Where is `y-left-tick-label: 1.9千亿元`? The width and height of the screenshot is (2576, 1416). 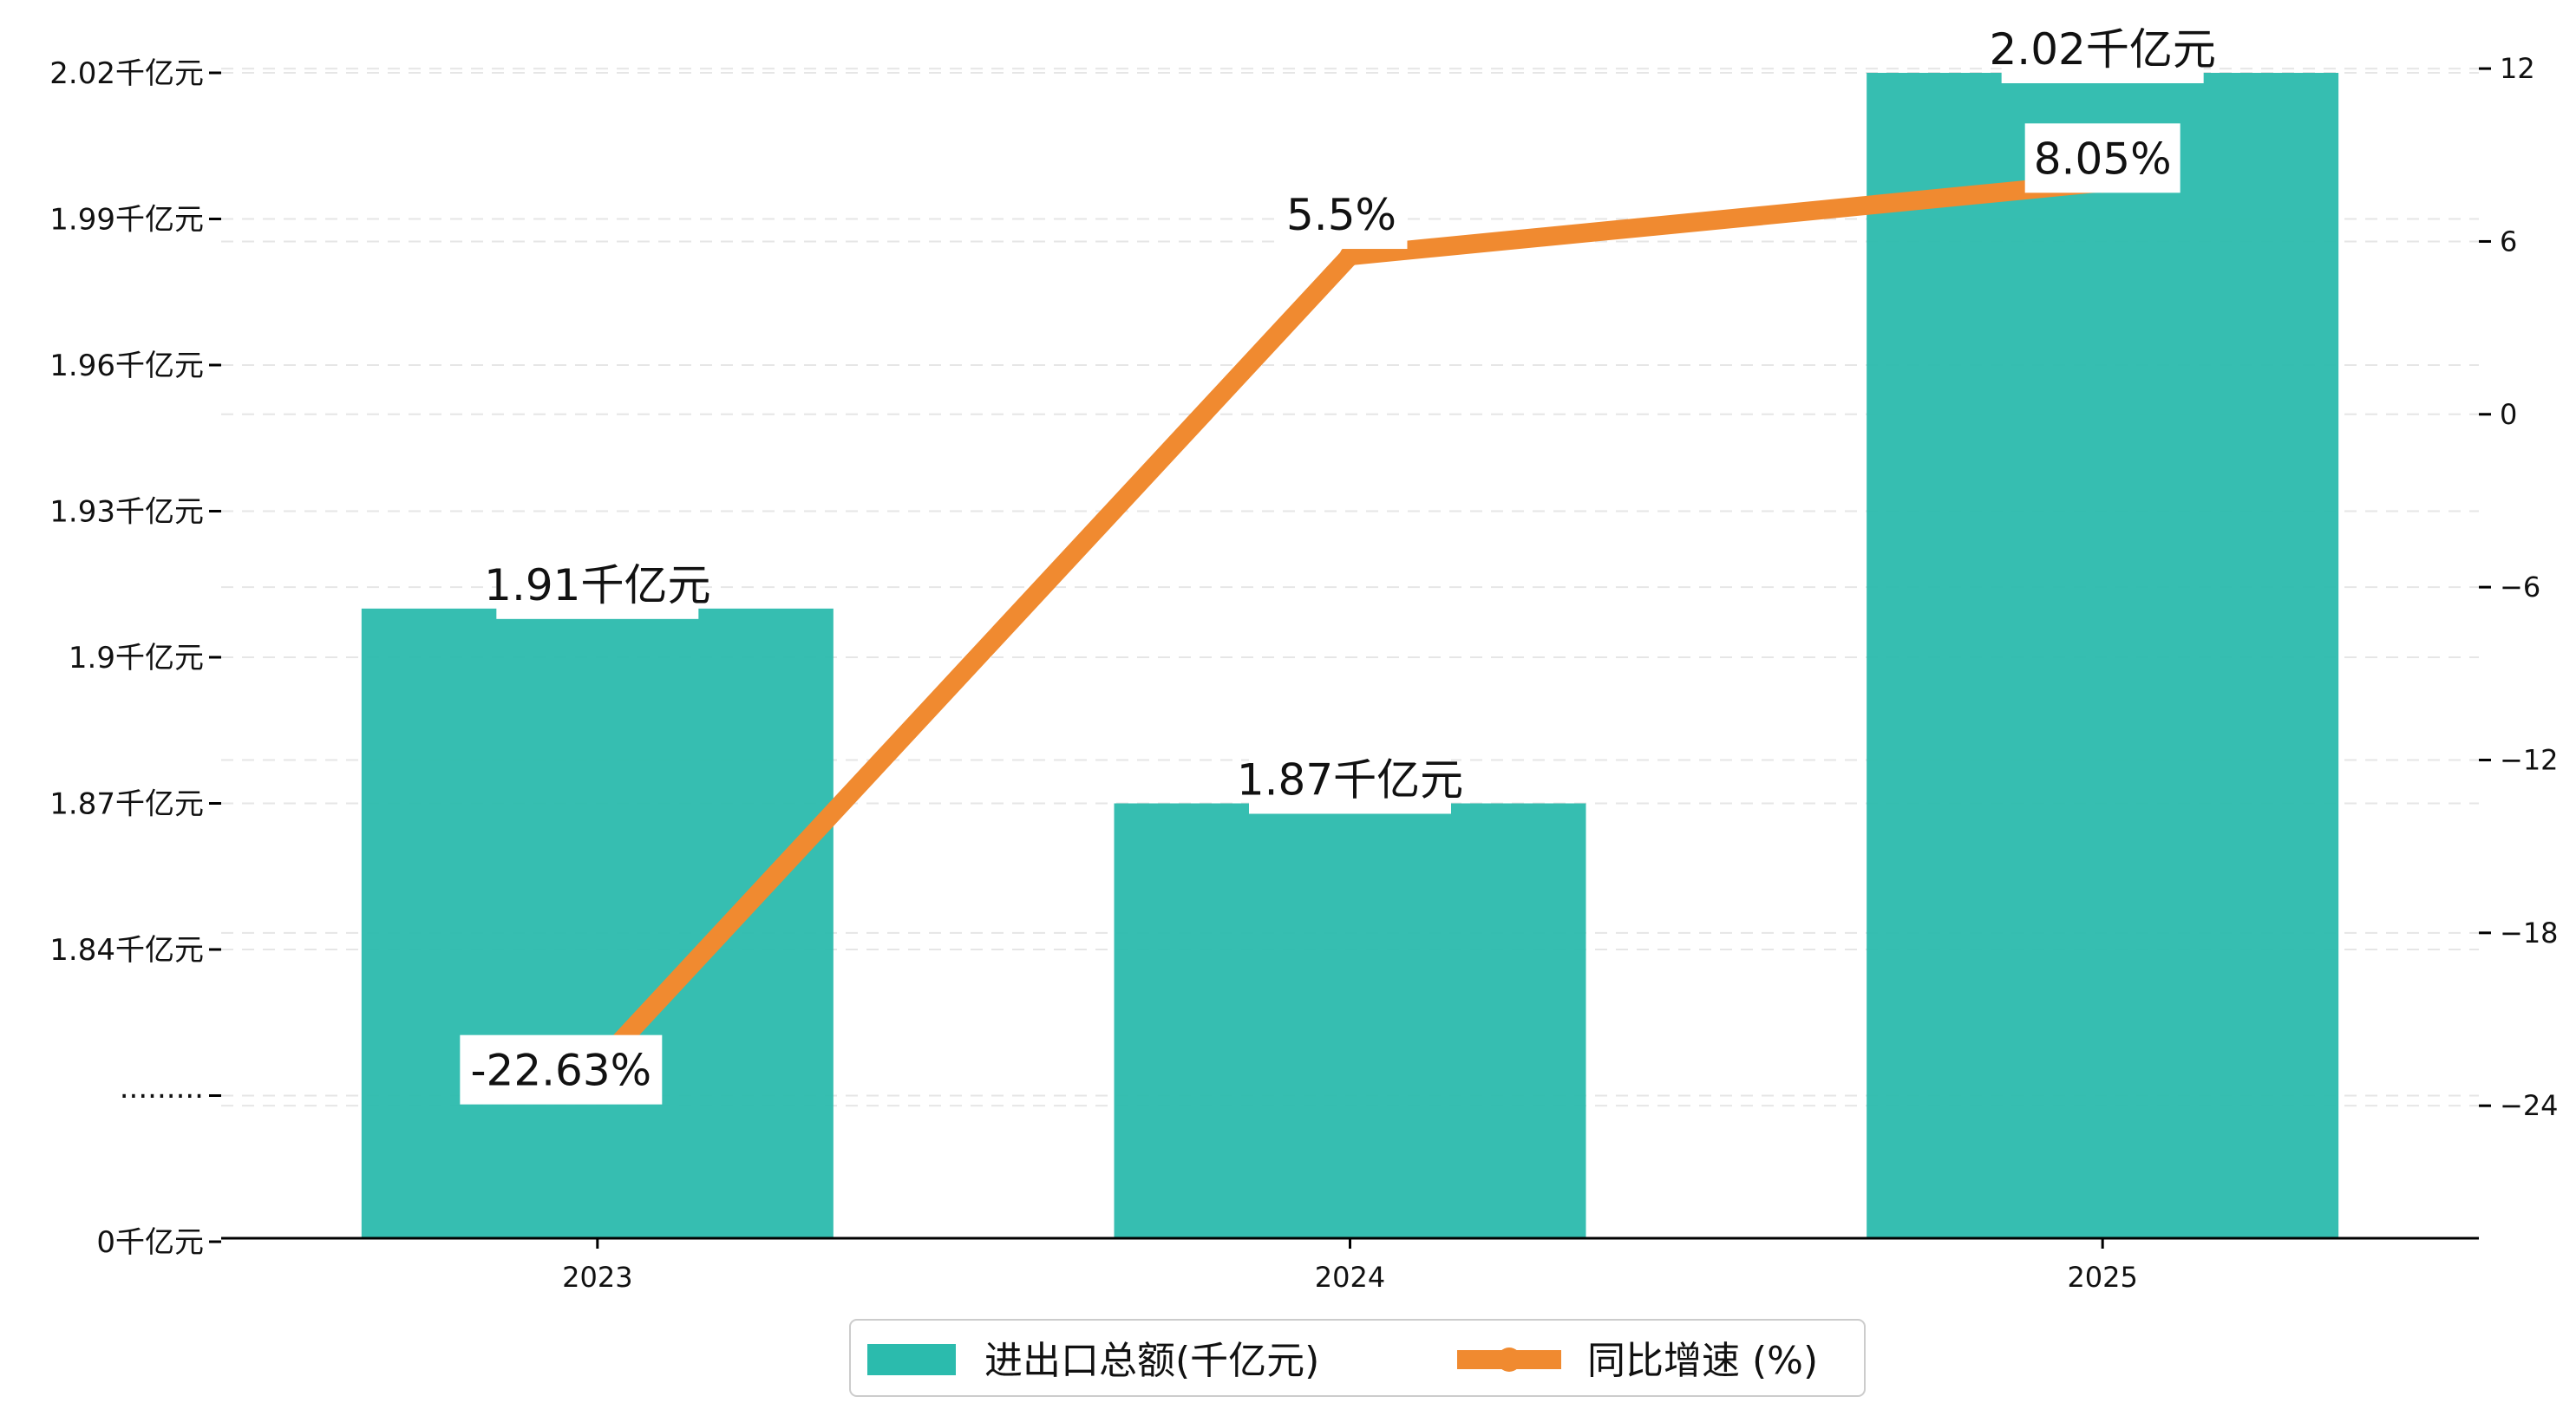 y-left-tick-label: 1.9千亿元 is located at coordinates (136, 658).